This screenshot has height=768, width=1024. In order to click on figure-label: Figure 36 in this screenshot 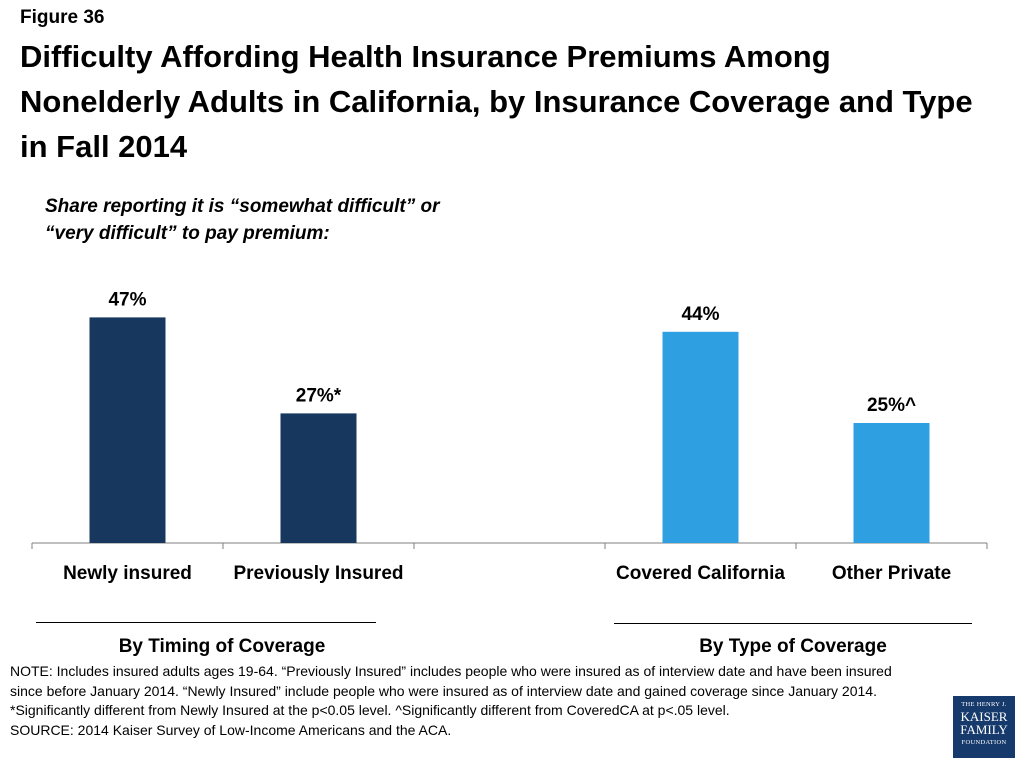, I will do `click(62, 17)`.